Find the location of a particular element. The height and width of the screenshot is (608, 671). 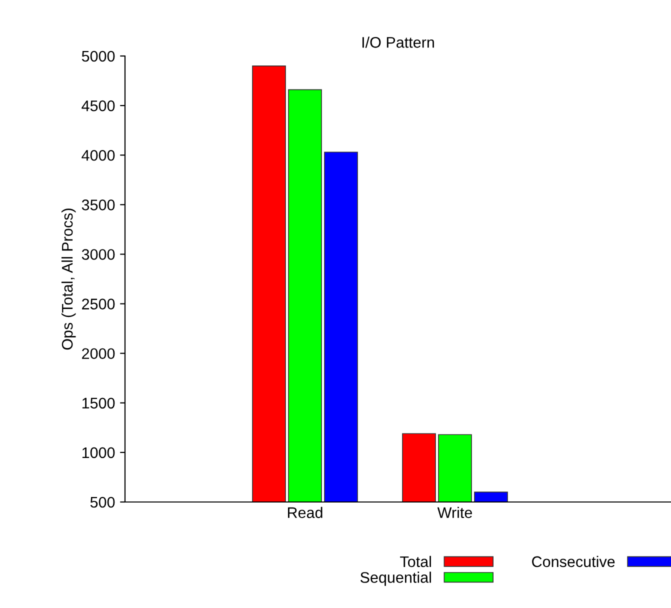

x-tick-label: Read is located at coordinates (305, 512).